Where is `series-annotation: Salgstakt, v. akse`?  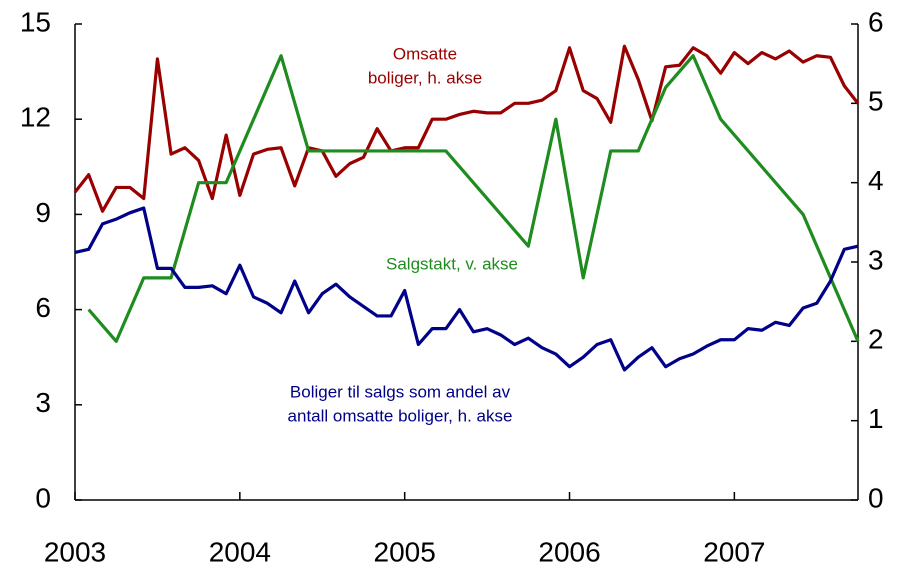
series-annotation: Salgstakt, v. akse is located at coordinates (452, 263).